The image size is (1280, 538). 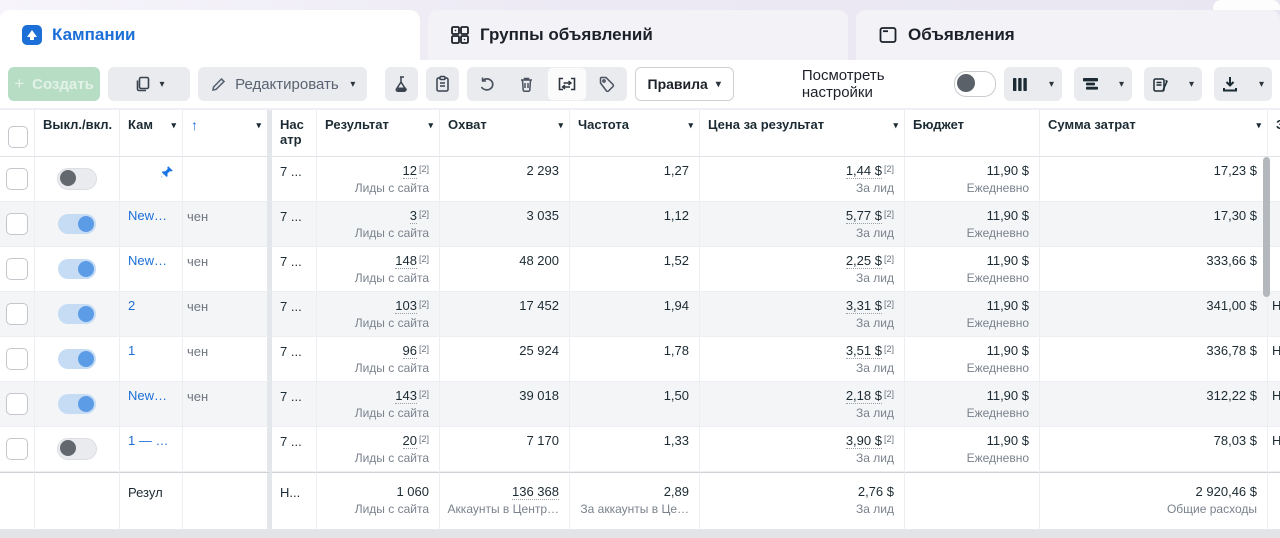 What do you see at coordinates (1274, 133) in the screenshot?
I see `header-ends: З` at bounding box center [1274, 133].